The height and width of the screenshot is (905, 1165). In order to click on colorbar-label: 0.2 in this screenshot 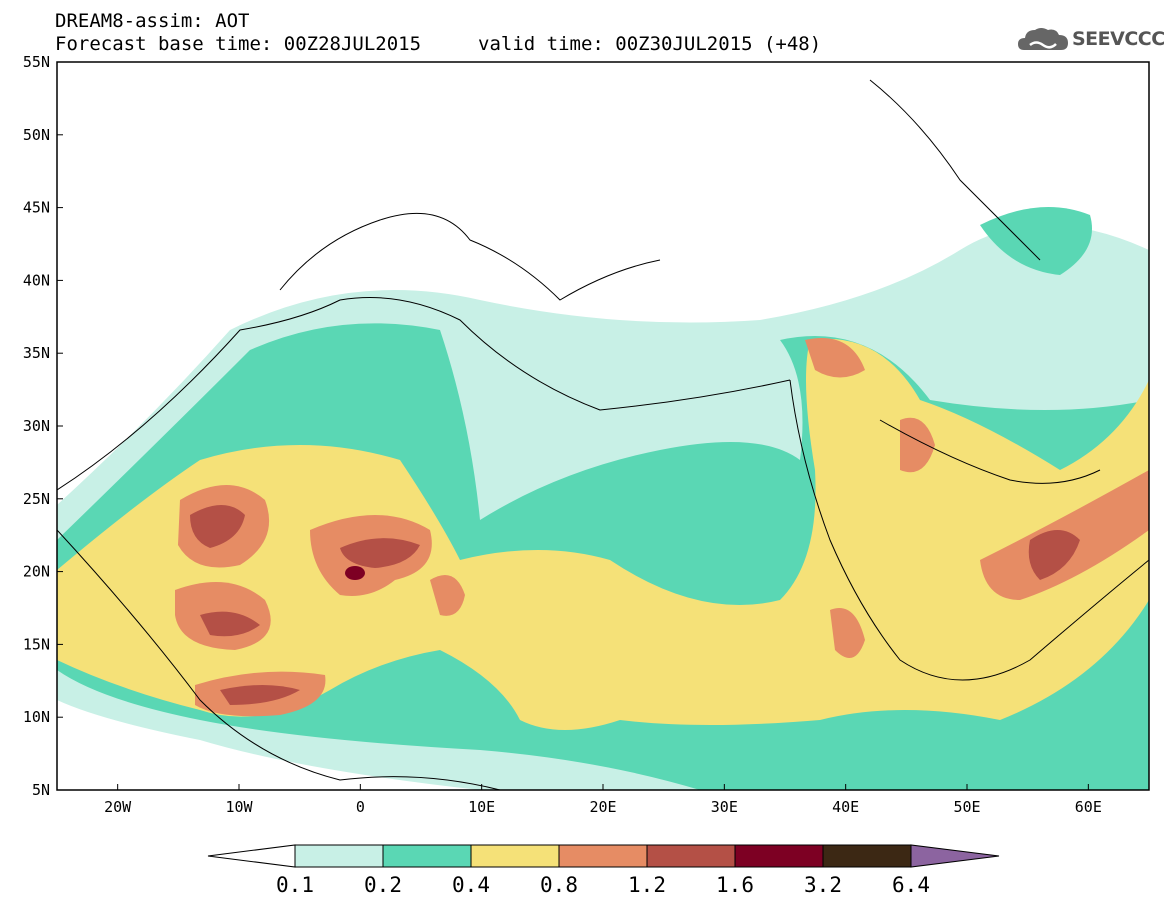, I will do `click(383, 885)`.